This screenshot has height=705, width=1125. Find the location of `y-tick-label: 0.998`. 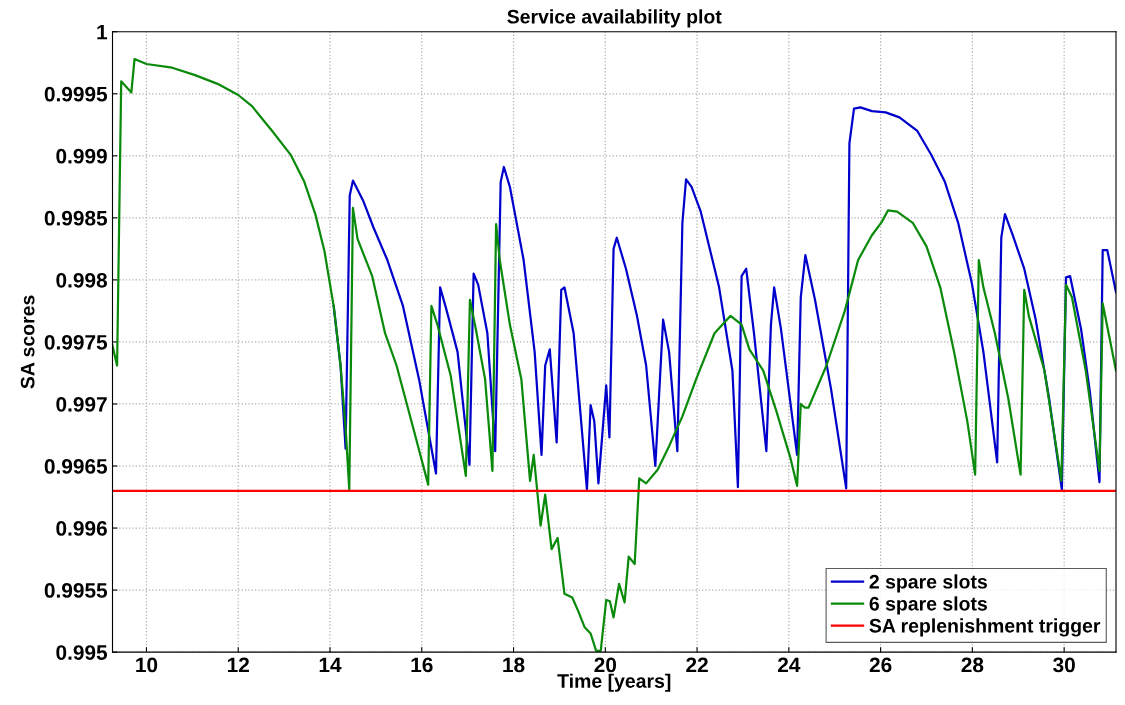

y-tick-label: 0.998 is located at coordinates (81, 280).